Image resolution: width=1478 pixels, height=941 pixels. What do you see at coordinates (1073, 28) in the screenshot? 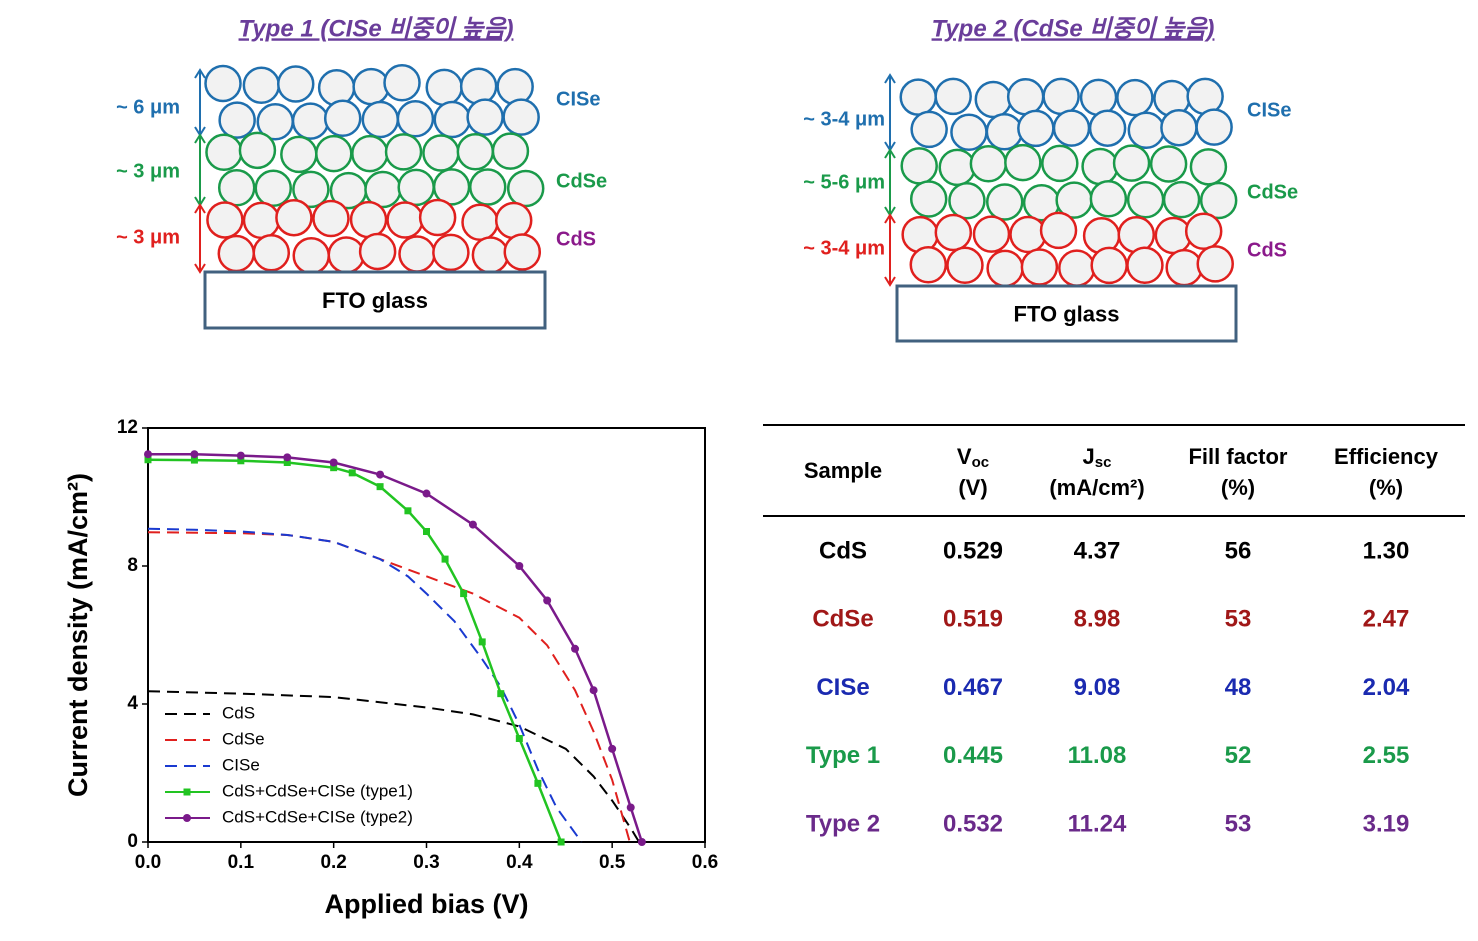
I see `diagram-title: Type 2 (CdSe 비중이 높음)` at bounding box center [1073, 28].